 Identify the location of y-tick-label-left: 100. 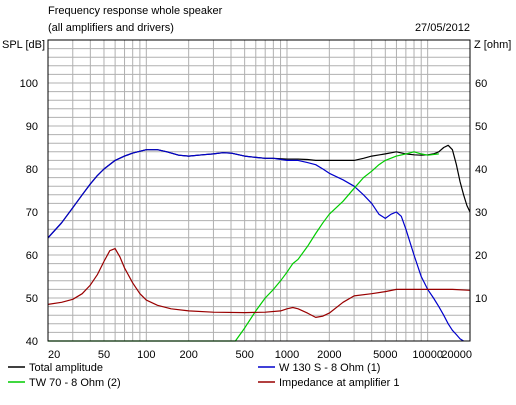
(29, 84).